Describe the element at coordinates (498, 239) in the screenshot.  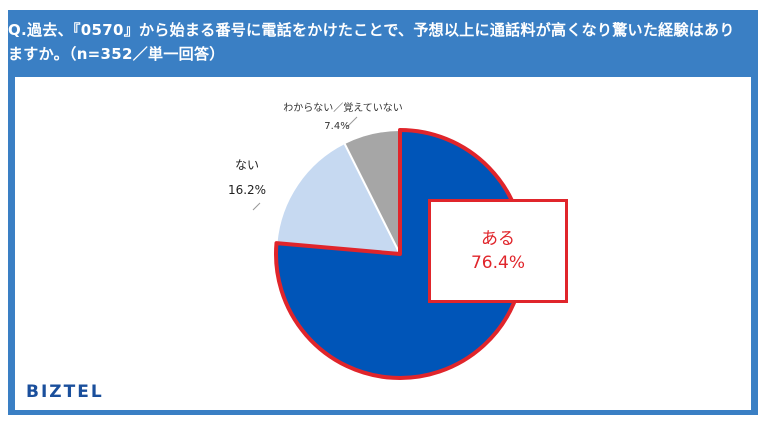
I see `slice-label-aru-name: ある` at that location.